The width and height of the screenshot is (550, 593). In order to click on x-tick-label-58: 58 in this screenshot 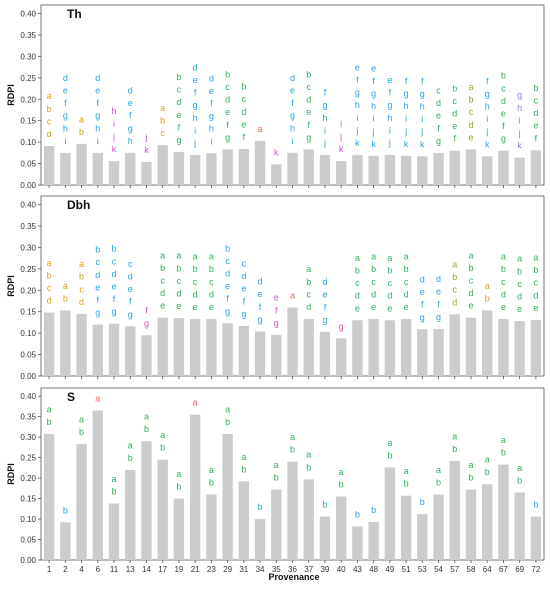, I will do `click(471, 569)`.